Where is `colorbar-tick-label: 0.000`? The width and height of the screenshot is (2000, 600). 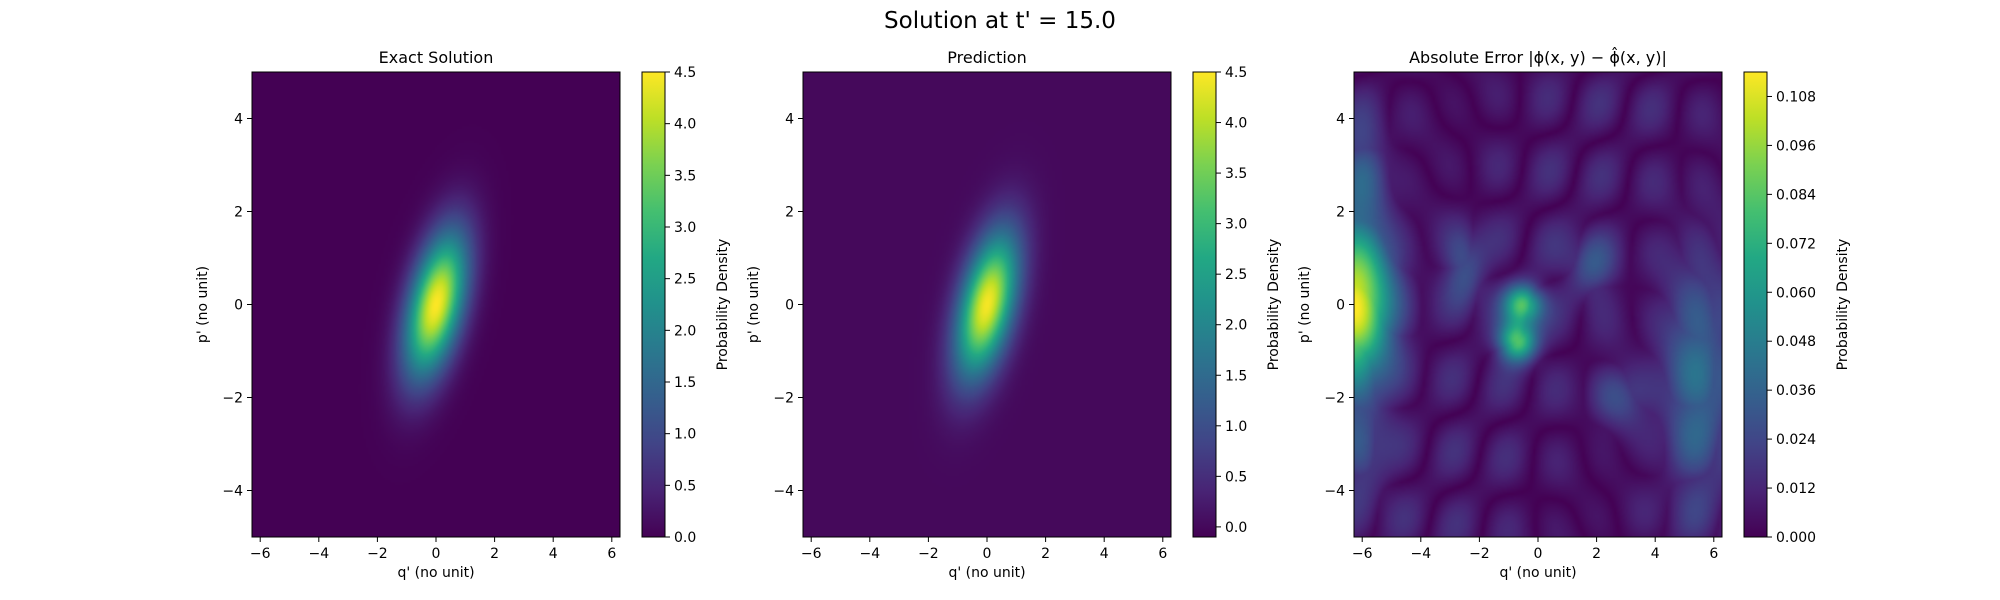 colorbar-tick-label: 0.000 is located at coordinates (1796, 538).